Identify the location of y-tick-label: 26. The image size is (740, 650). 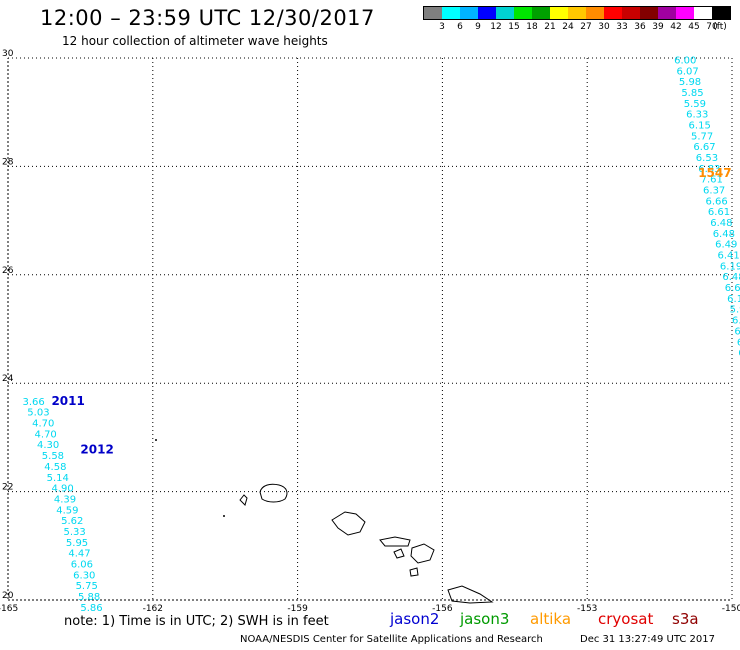
(8, 271).